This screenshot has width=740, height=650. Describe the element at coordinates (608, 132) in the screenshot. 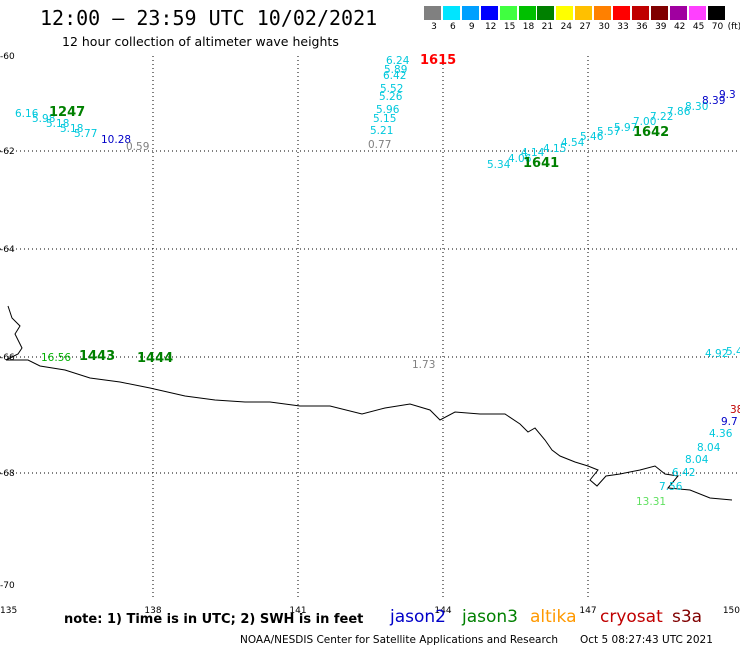

I see `wave-height-label: 5.57` at that location.